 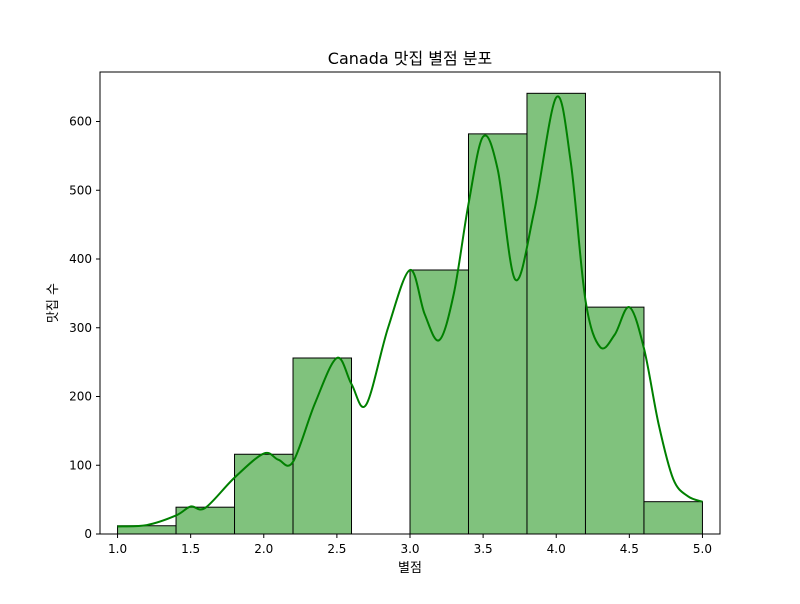 What do you see at coordinates (80, 259) in the screenshot?
I see `y-tick-label-4: 400` at bounding box center [80, 259].